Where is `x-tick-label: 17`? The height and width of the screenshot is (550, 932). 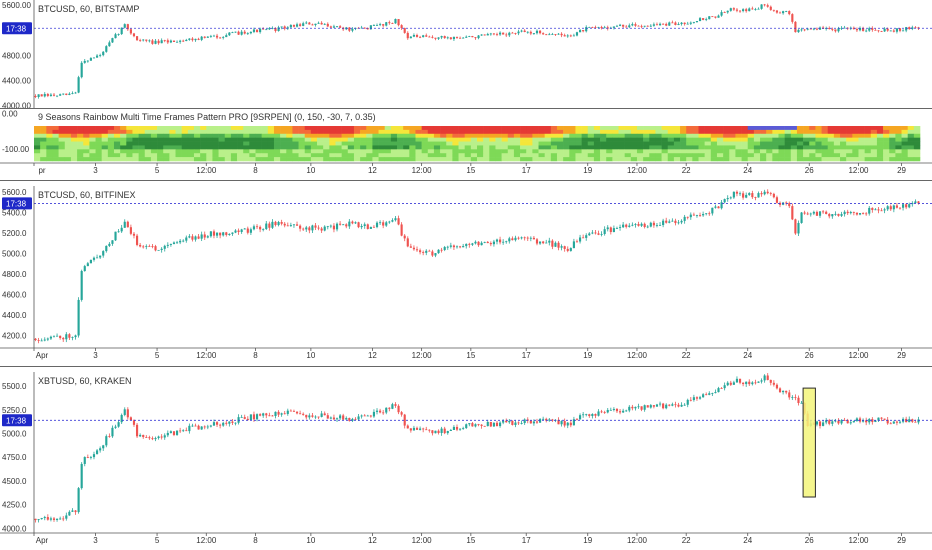
x-tick-label: 17 is located at coordinates (526, 355).